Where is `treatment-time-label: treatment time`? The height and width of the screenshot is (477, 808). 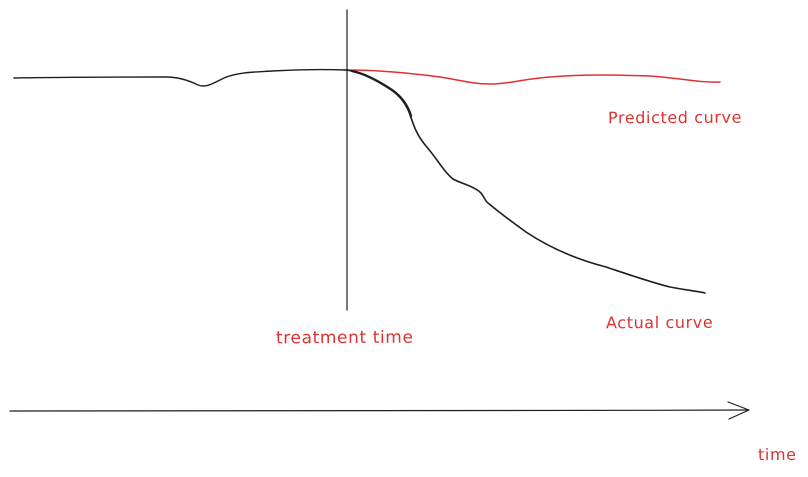
treatment-time-label: treatment time is located at coordinates (344, 338).